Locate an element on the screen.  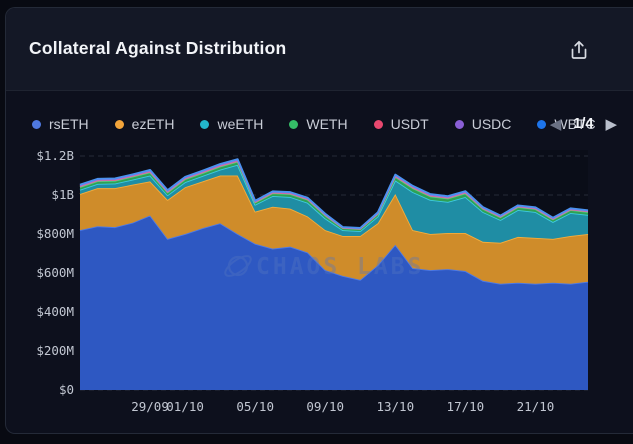
legend-label: WETH is located at coordinates (327, 124).